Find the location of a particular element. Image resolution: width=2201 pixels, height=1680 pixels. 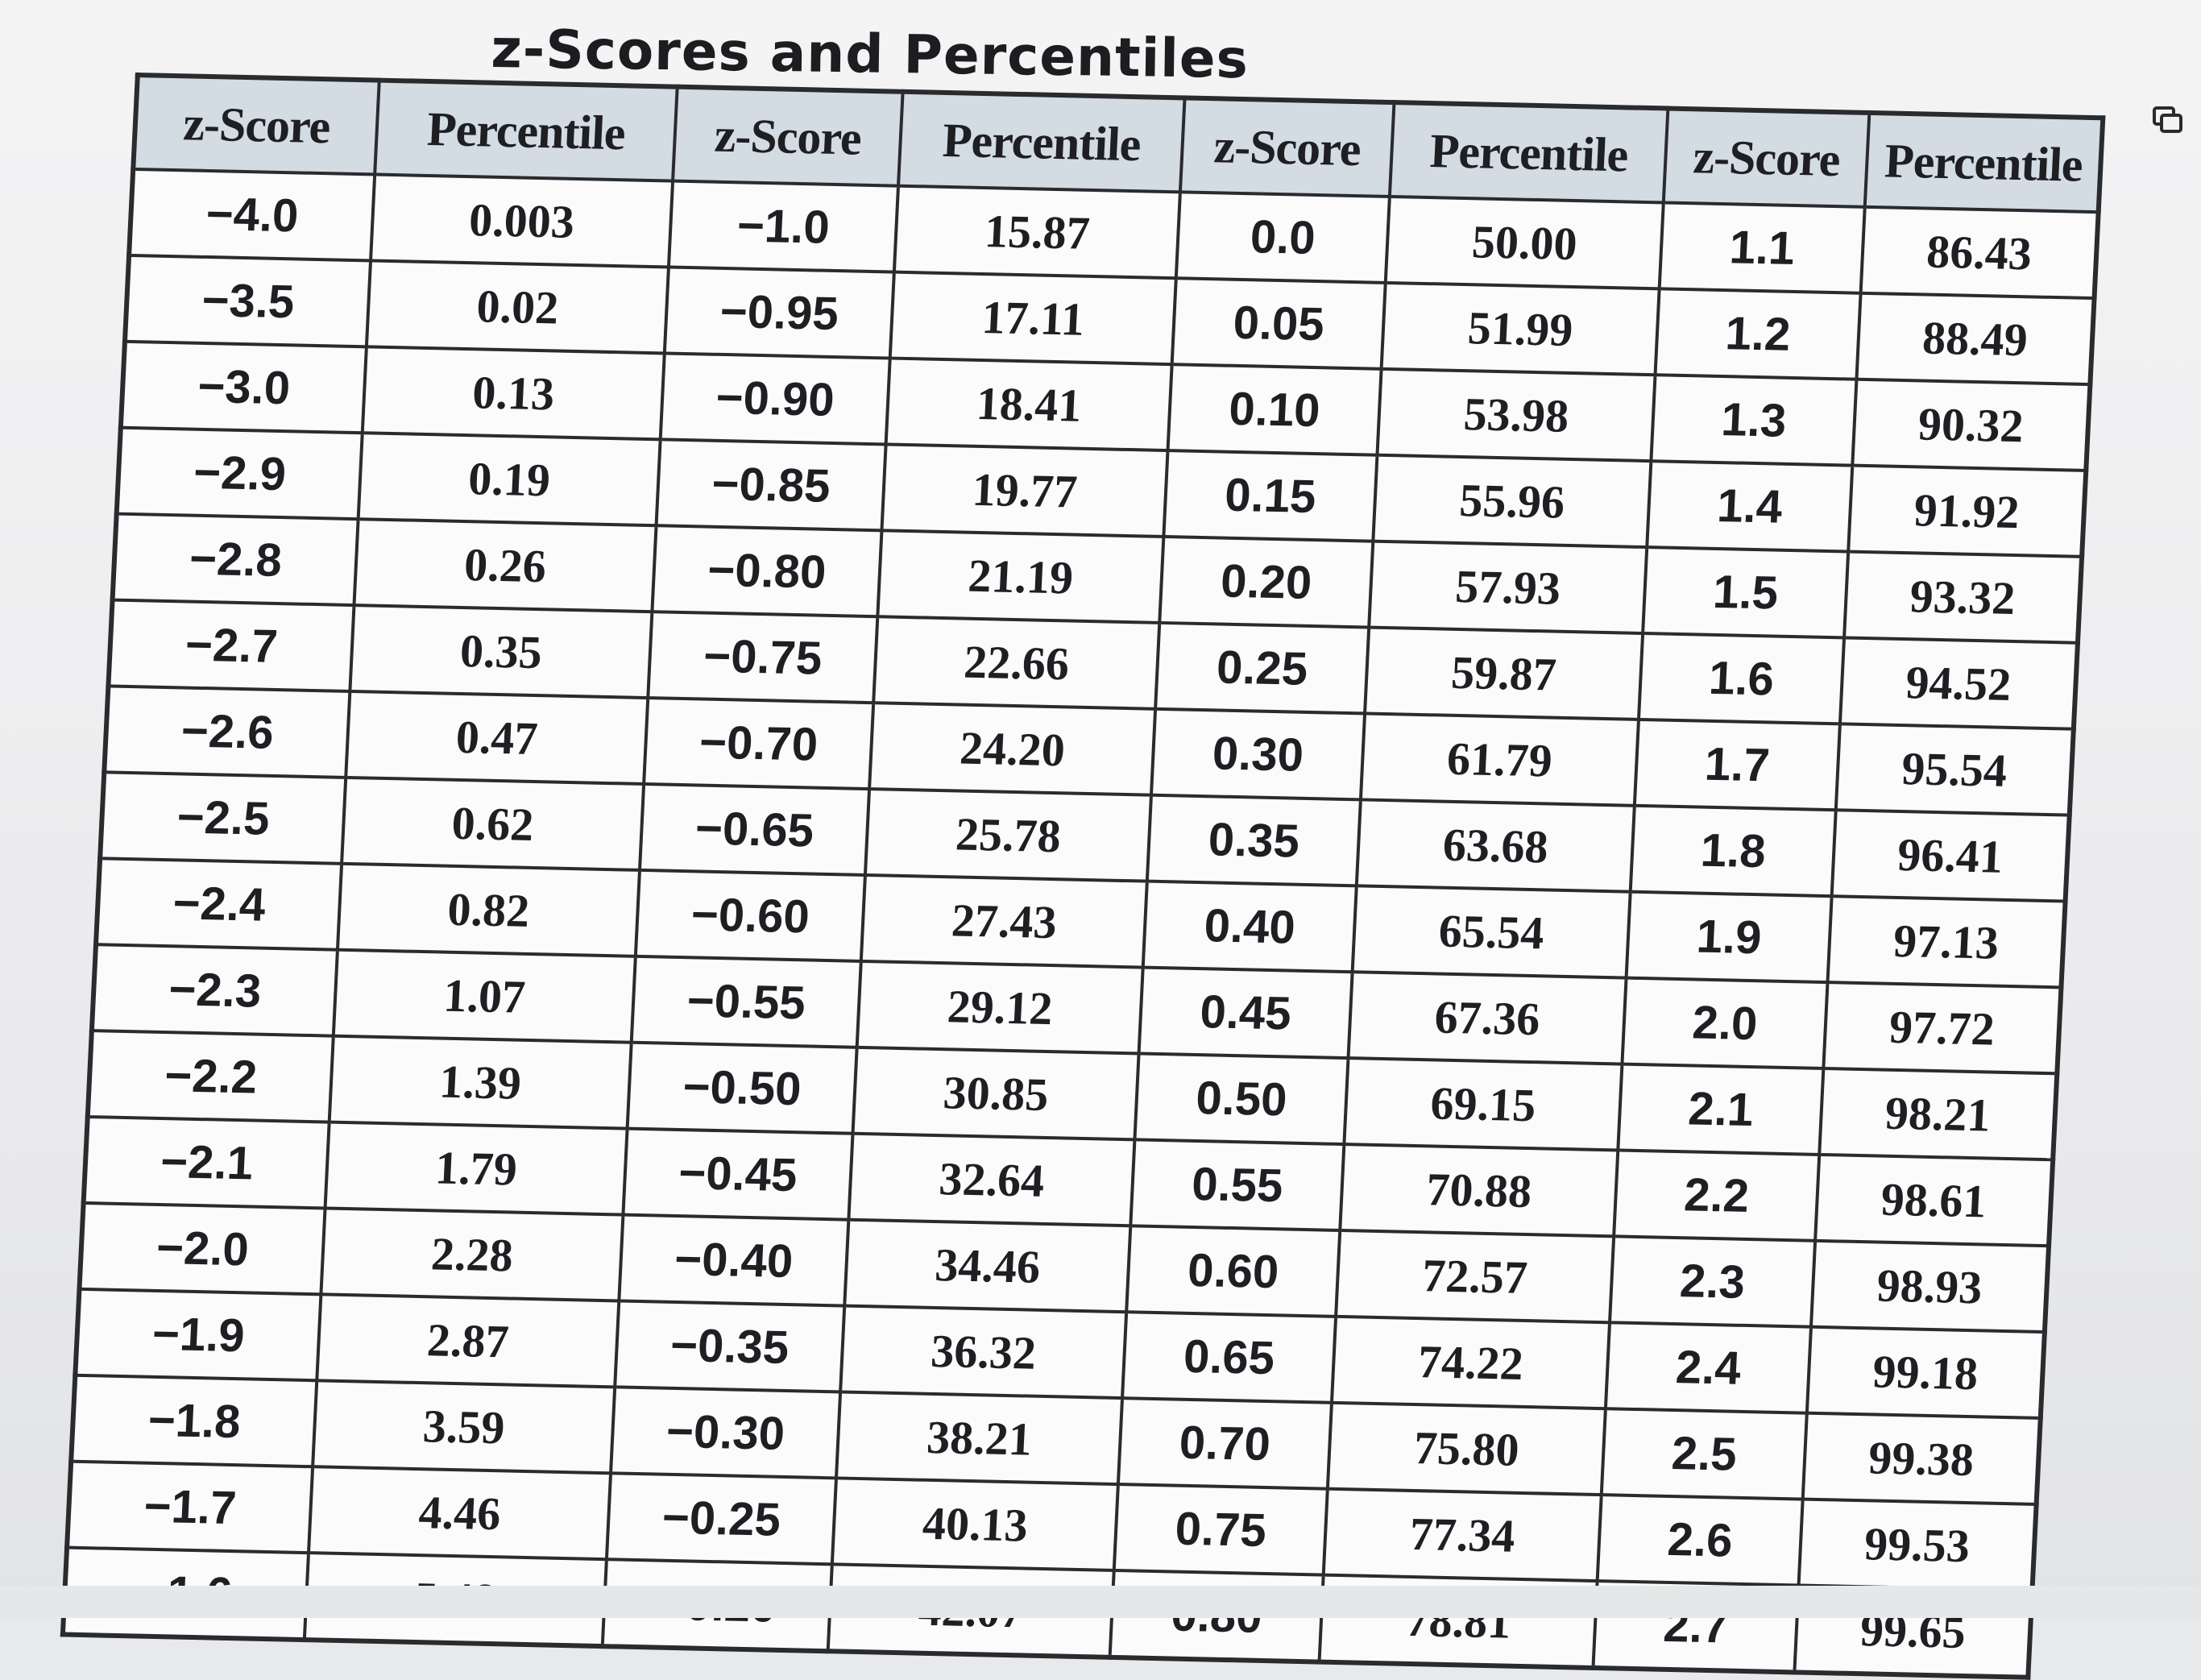

percentile-cell: 27.43 is located at coordinates (1003, 921).